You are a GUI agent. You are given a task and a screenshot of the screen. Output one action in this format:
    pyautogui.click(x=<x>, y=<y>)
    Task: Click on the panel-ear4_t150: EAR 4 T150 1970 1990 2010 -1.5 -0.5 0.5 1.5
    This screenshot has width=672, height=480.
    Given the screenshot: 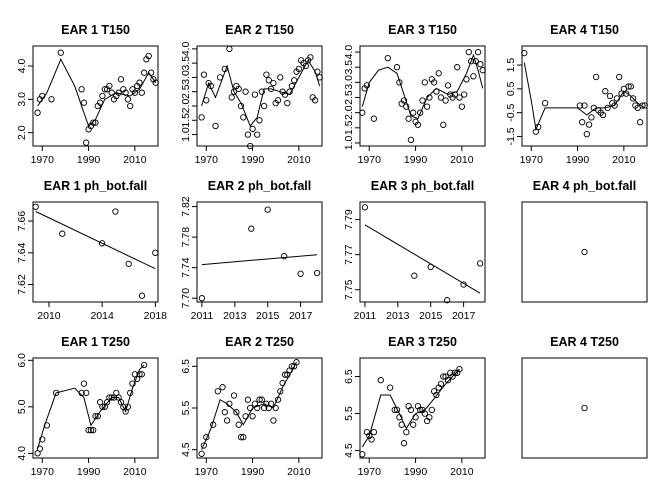 What is the action you would take?
    pyautogui.click(x=576, y=94)
    